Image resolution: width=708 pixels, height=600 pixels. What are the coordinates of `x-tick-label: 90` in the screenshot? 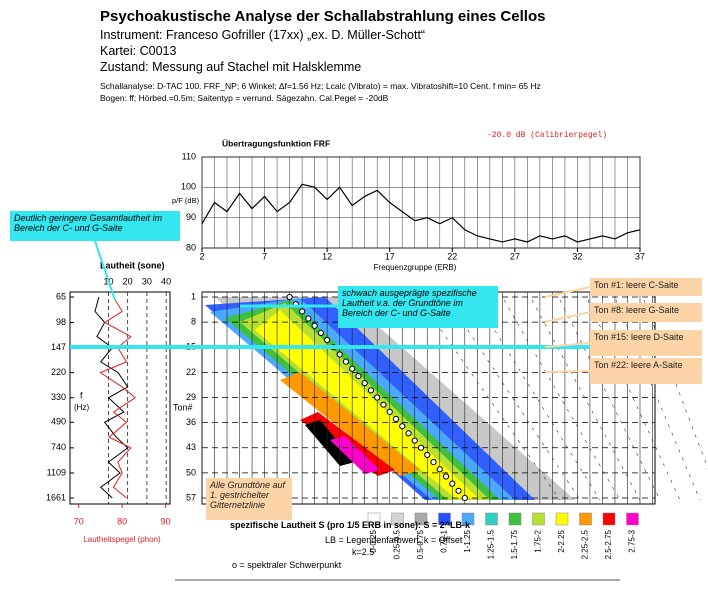 It's located at (166, 521).